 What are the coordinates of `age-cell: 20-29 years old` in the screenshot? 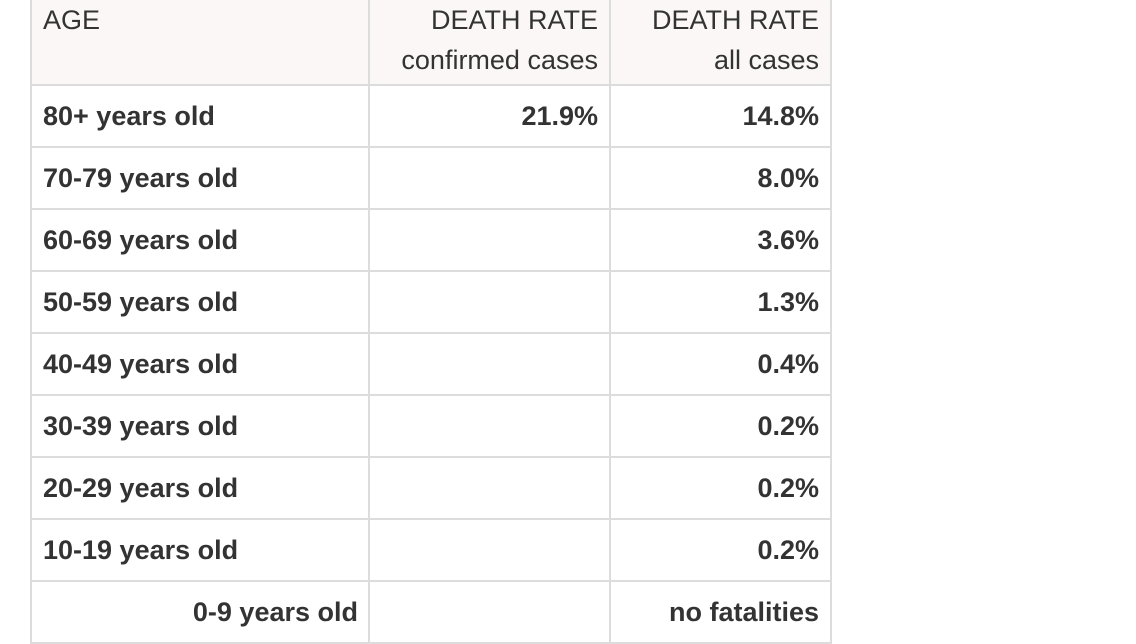 It's located at (200, 488).